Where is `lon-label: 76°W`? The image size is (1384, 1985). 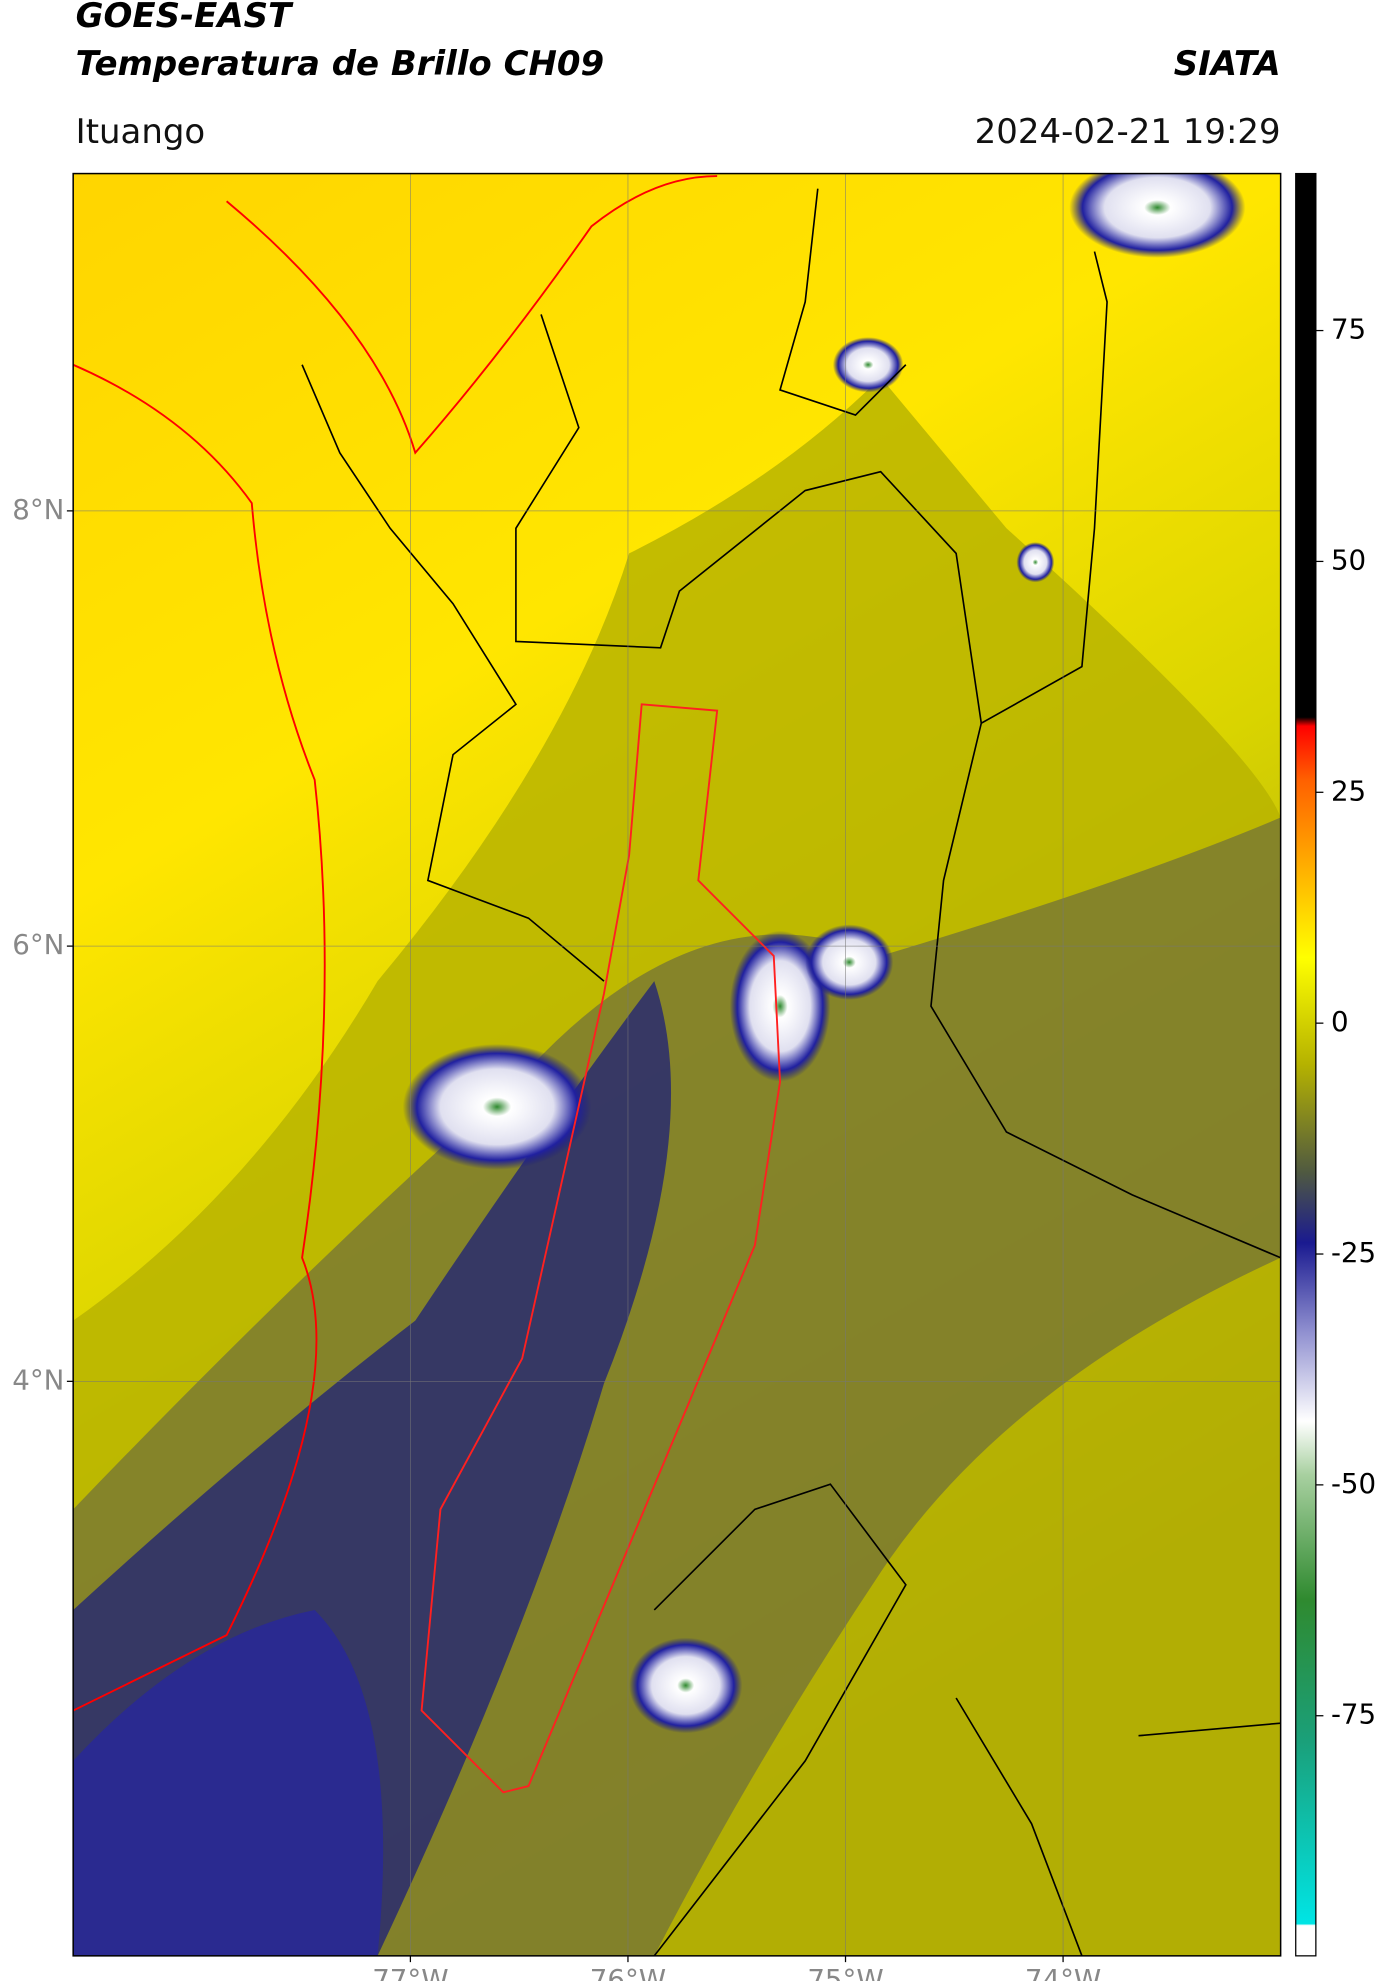 lon-label: 76°W is located at coordinates (628, 1972).